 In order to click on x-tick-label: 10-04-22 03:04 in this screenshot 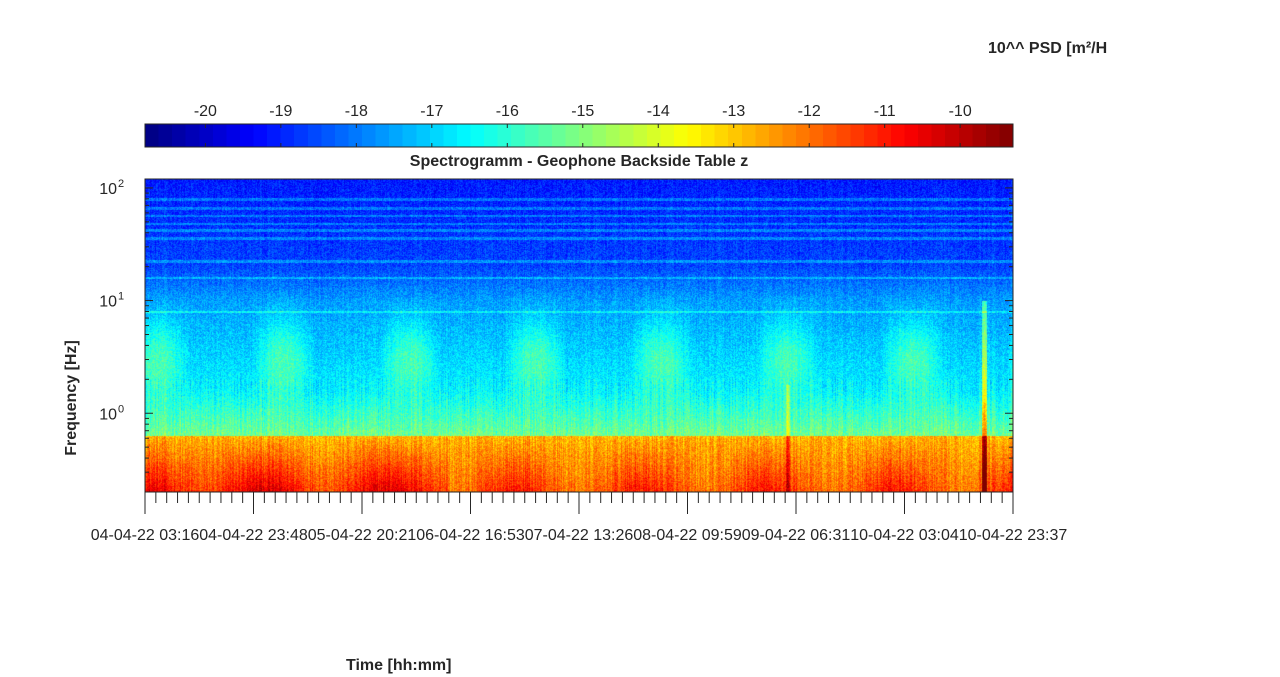, I will do `click(904, 535)`.